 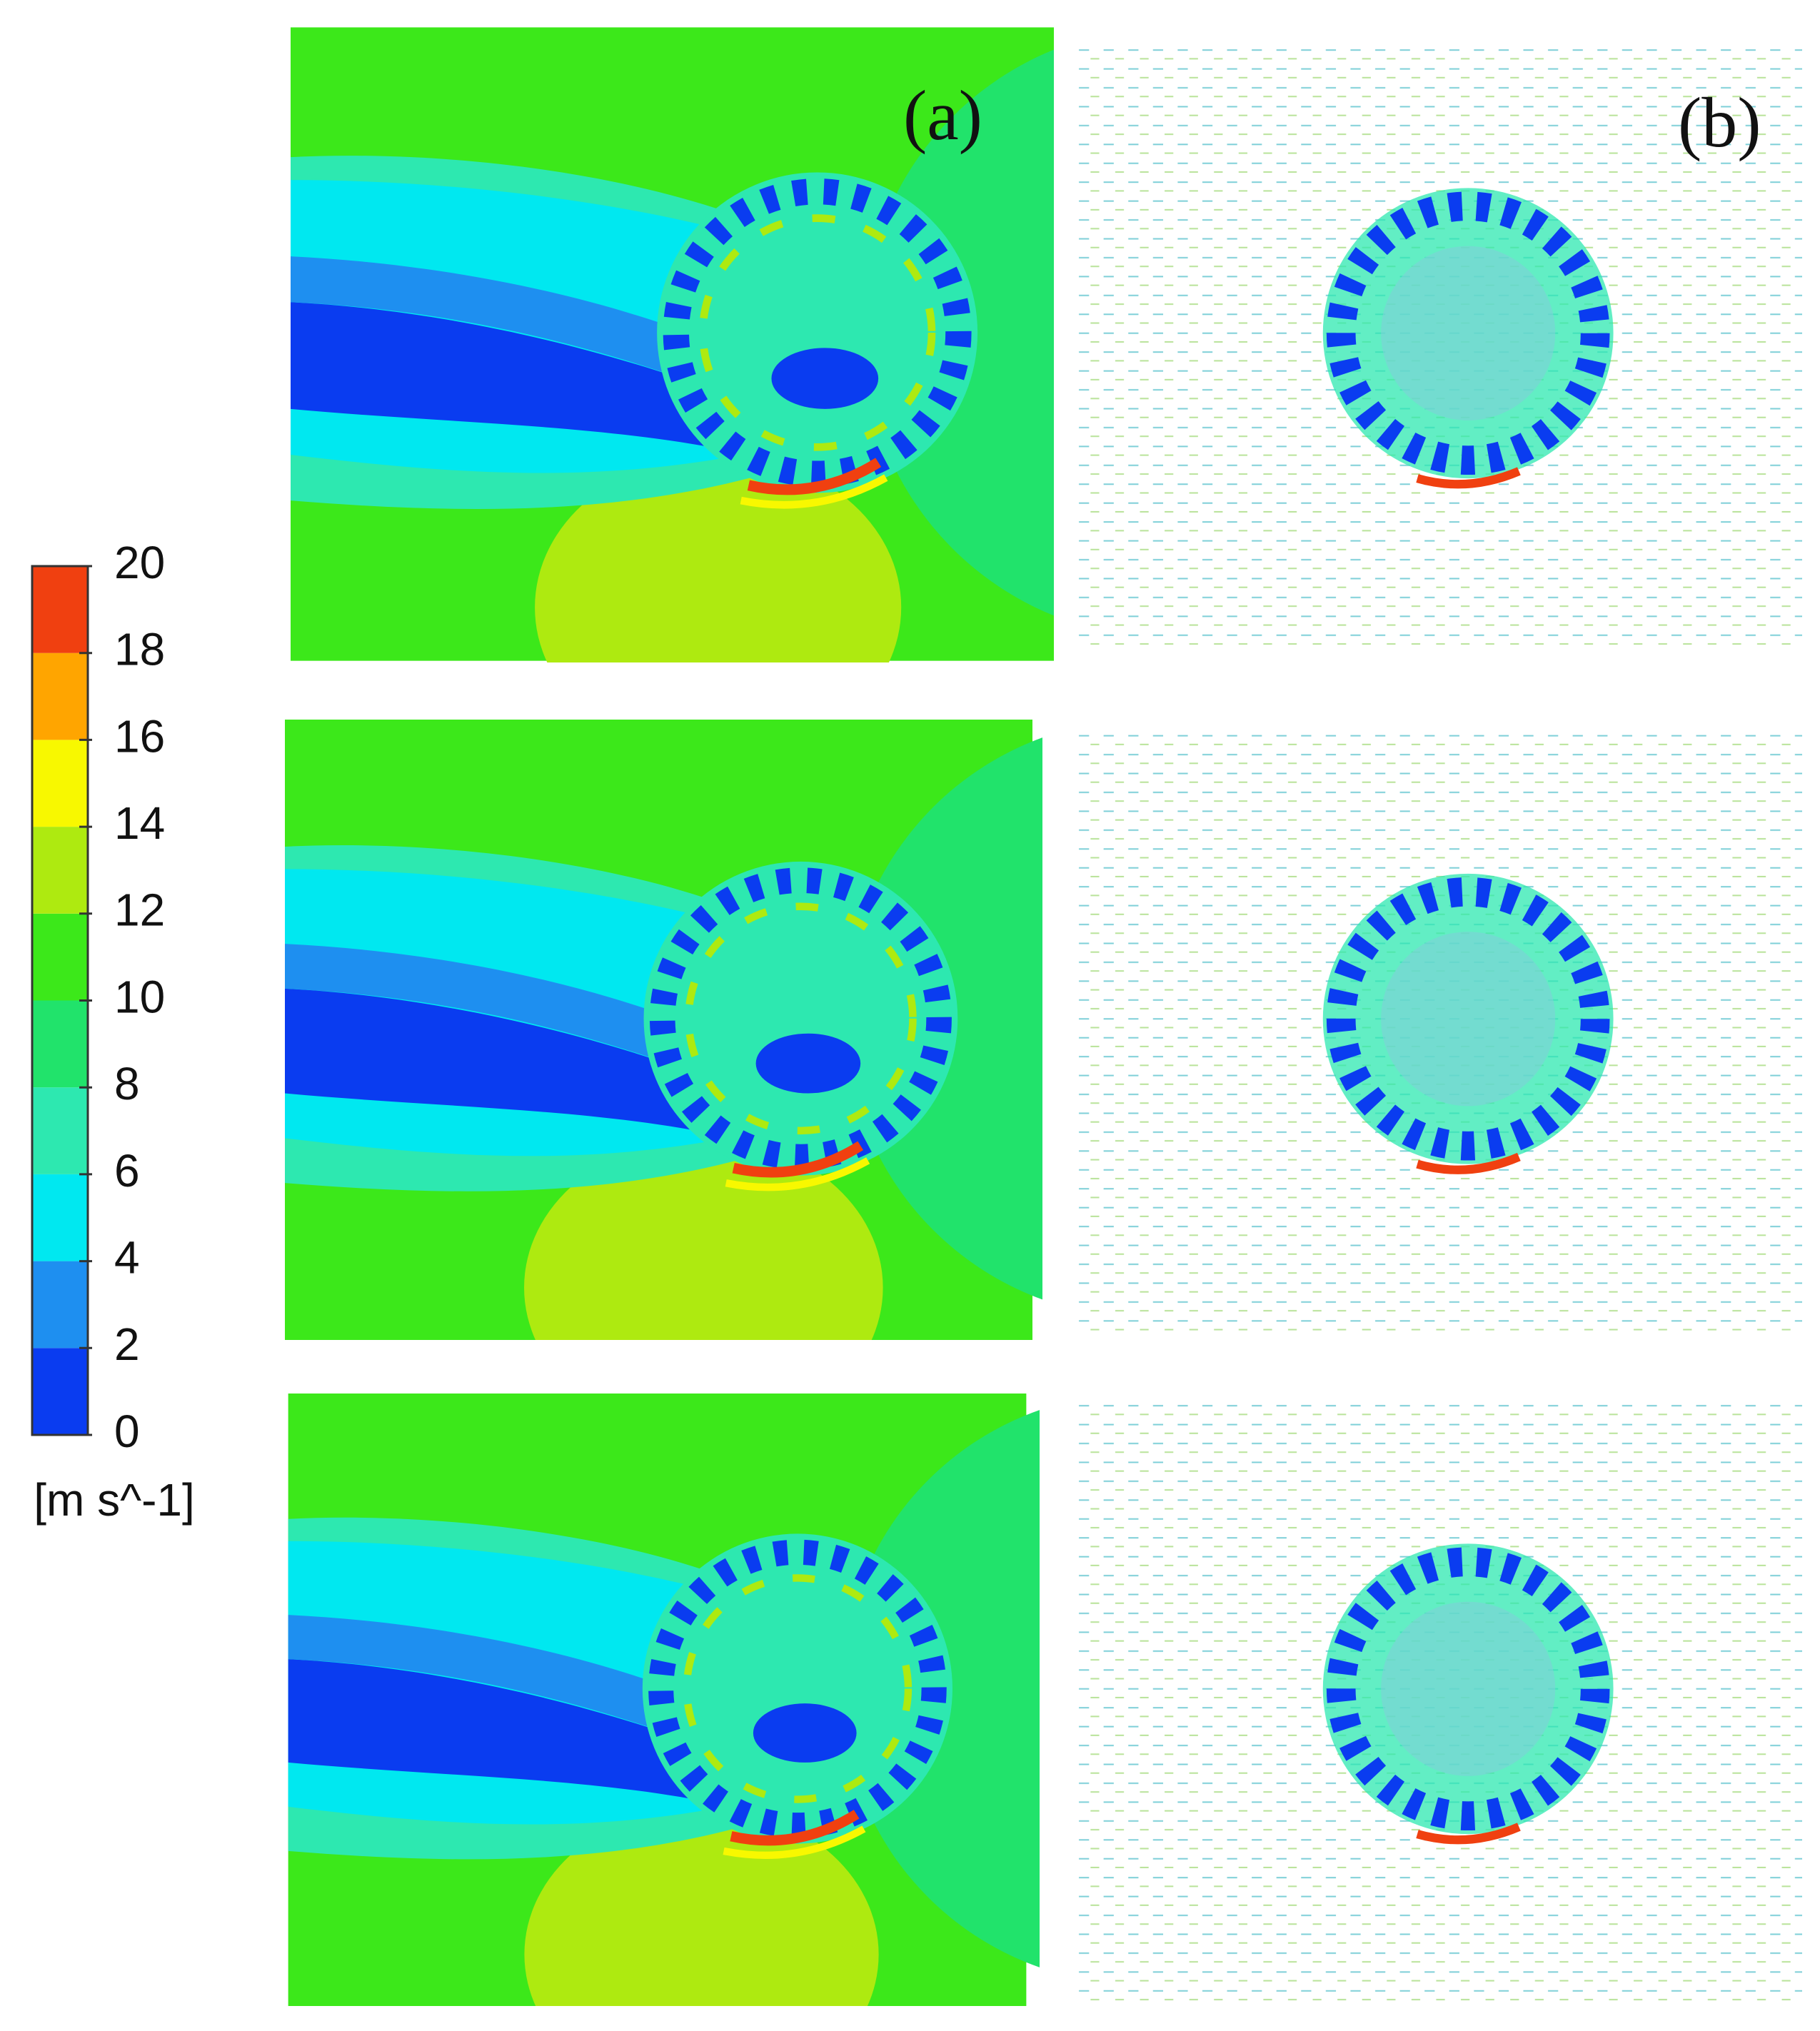 What do you see at coordinates (98, 997) in the screenshot?
I see `colorbar: 0 2 4 6 8 10 12 14 16 18 20` at bounding box center [98, 997].